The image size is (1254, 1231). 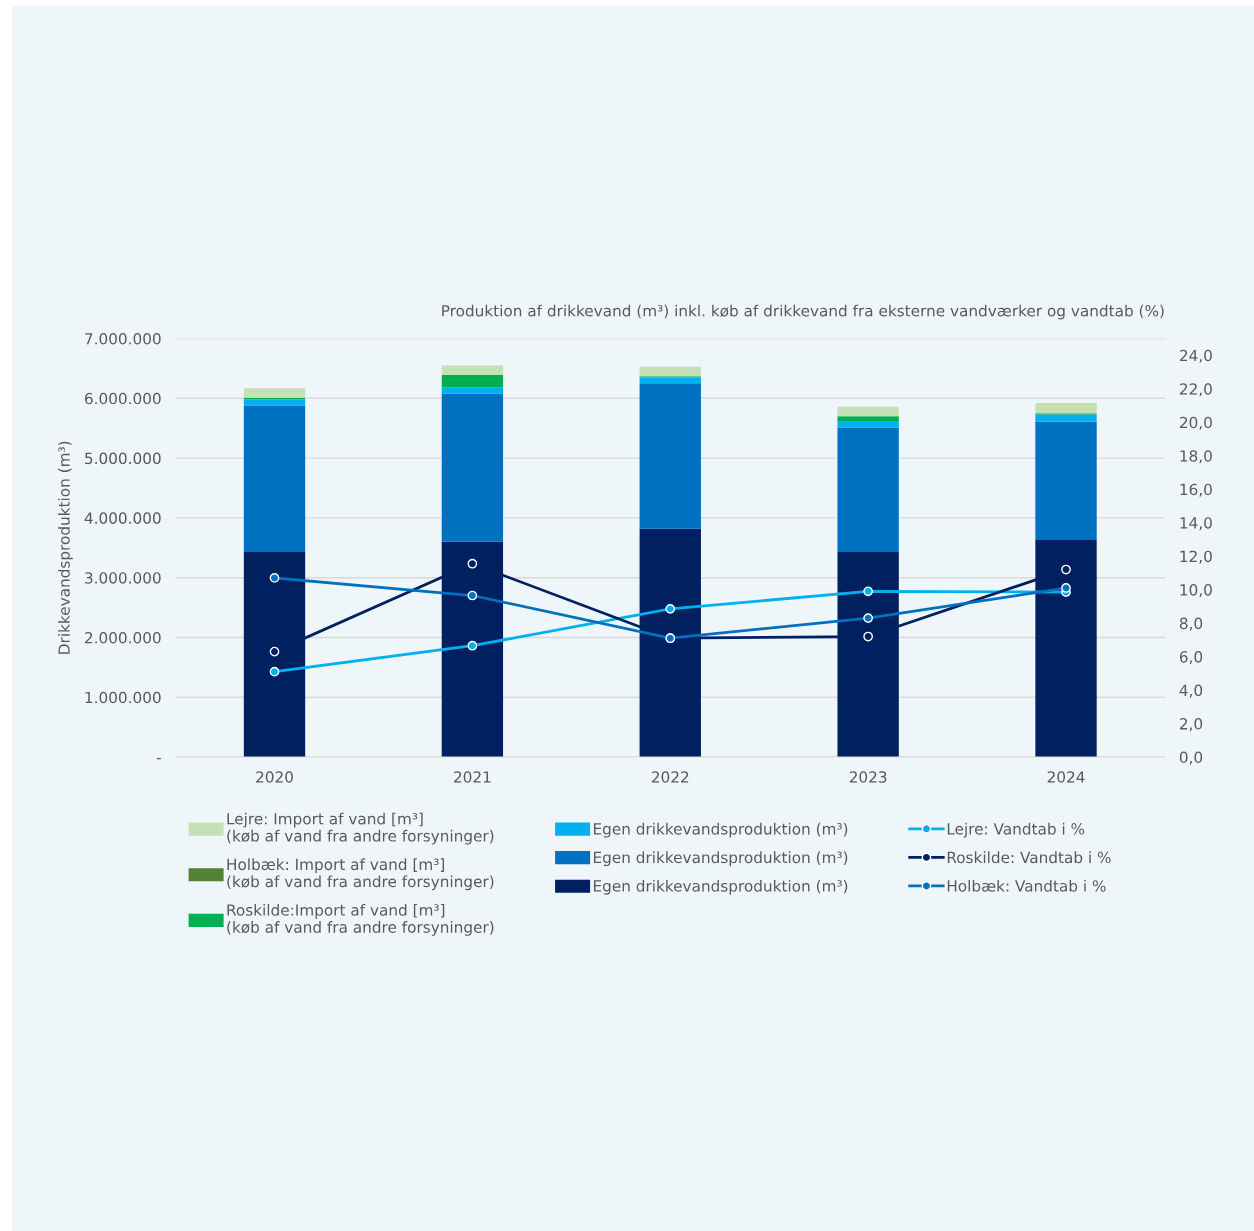 What do you see at coordinates (472, 777) in the screenshot?
I see `x-tick-label: 2021` at bounding box center [472, 777].